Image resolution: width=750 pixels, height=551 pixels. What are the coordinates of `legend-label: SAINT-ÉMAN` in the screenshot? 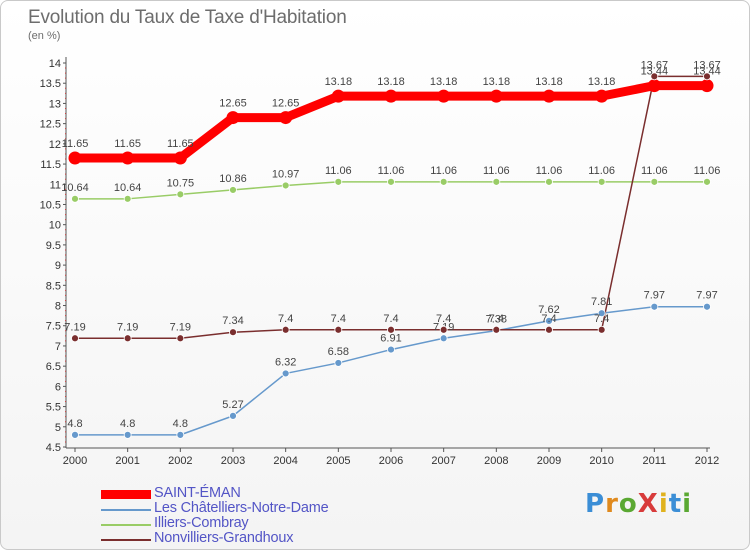 It's located at (197, 493).